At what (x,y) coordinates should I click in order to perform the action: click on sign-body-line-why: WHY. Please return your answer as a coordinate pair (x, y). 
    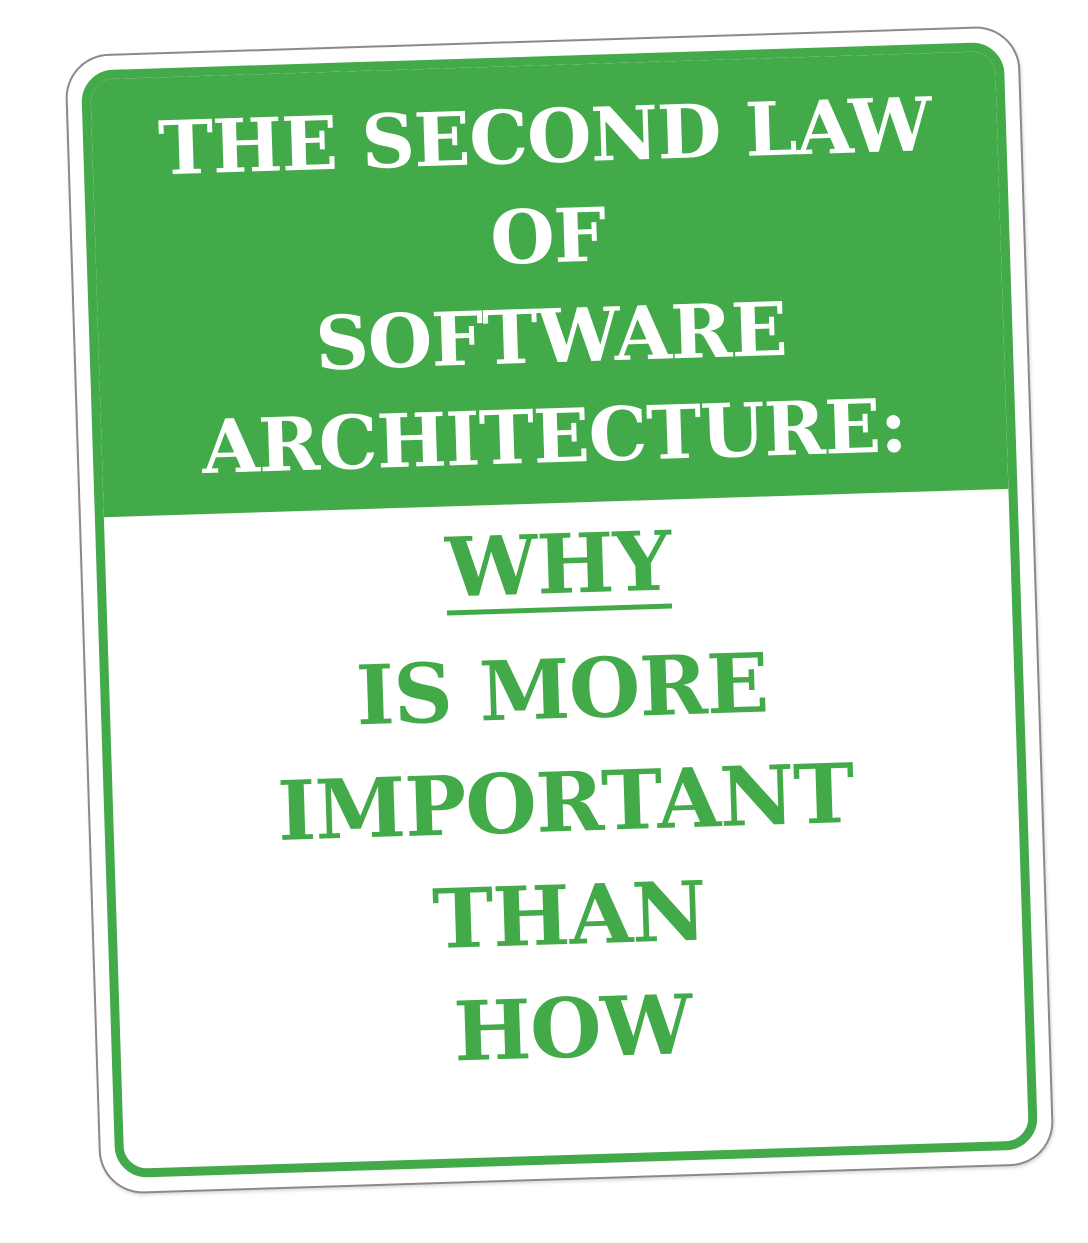
    Looking at the image, I should click on (558, 565).